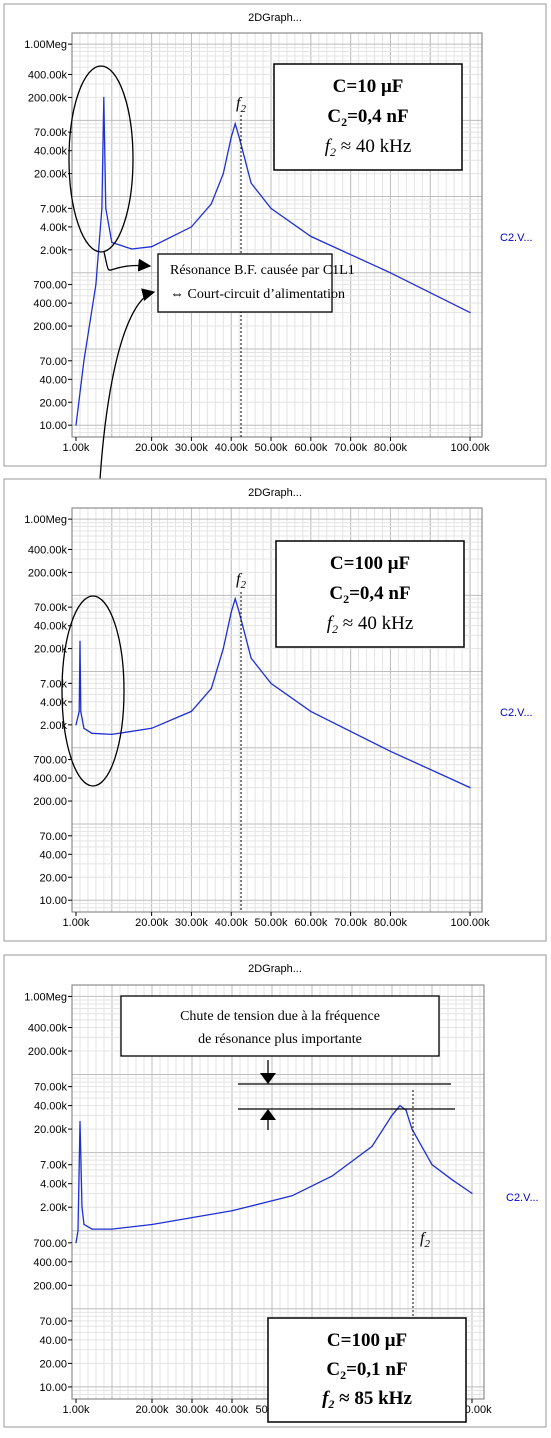  I want to click on drop-arrow-top-head, so click(268, 1078).